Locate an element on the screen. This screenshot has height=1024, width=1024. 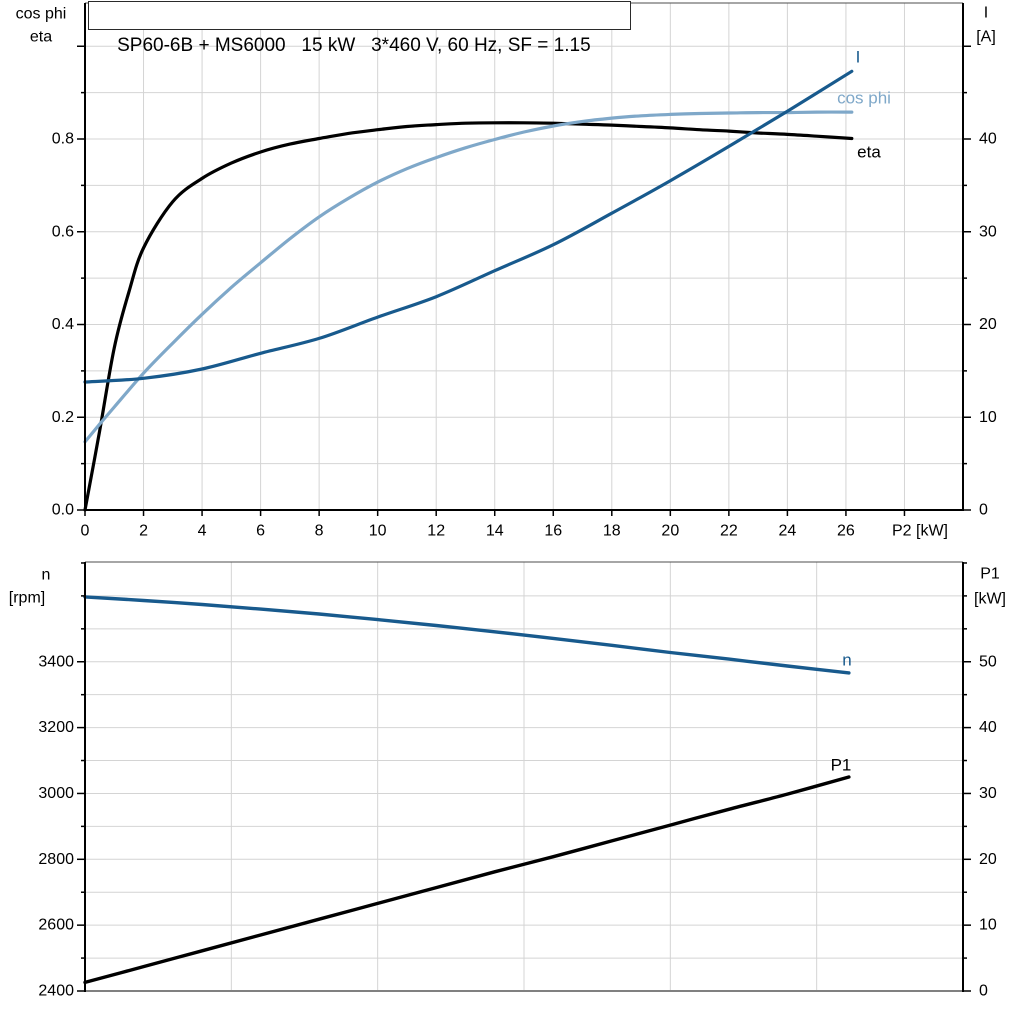
left-tick-label: 3200 is located at coordinates (56, 727).